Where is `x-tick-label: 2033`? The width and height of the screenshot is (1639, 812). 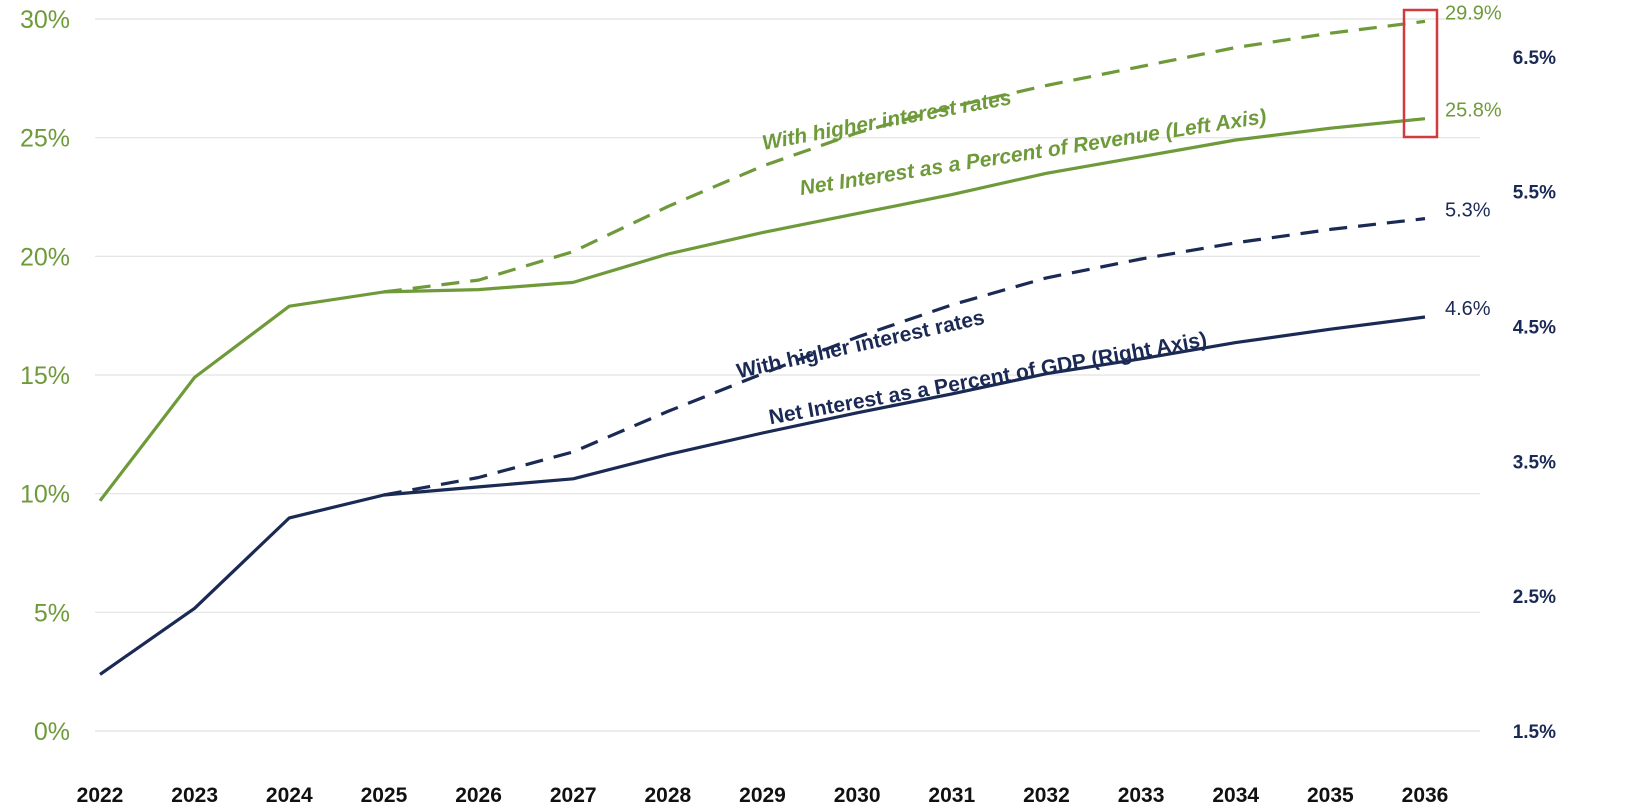 x-tick-label: 2033 is located at coordinates (1141, 795).